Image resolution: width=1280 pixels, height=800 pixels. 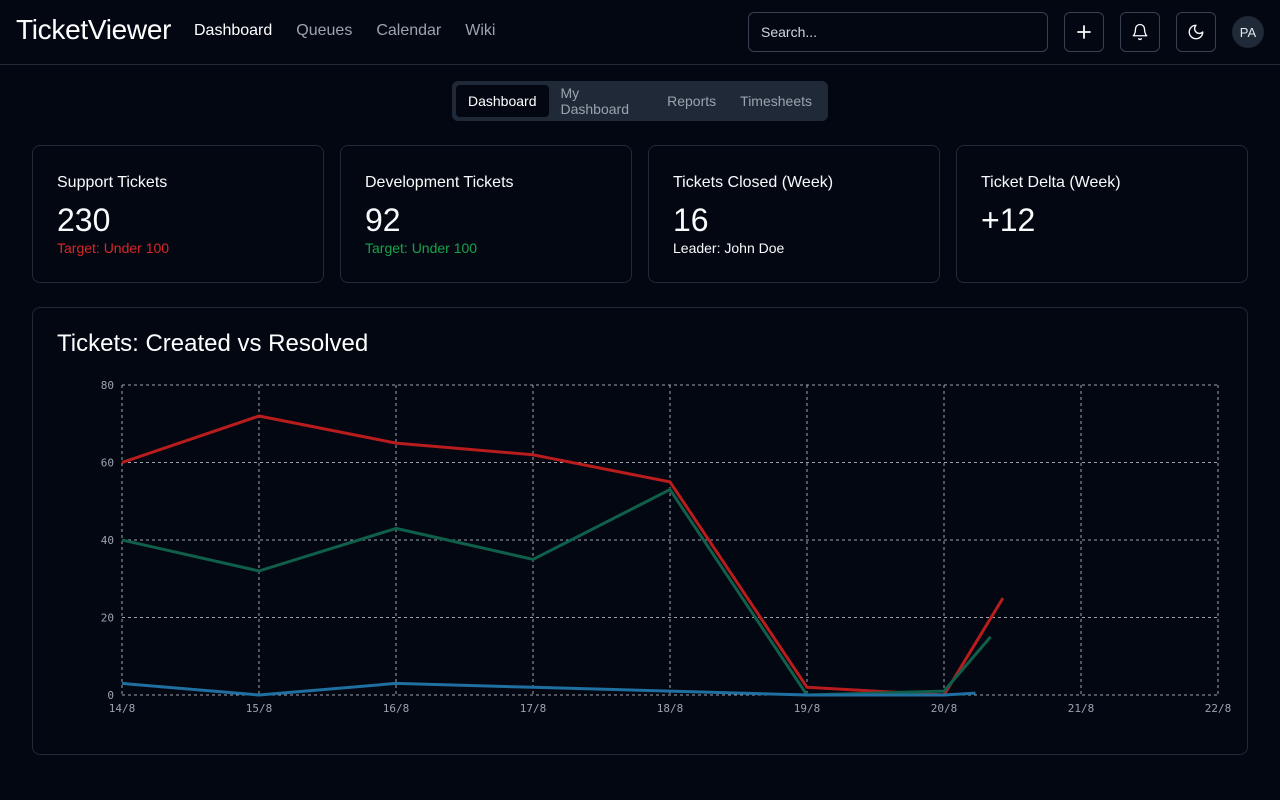 What do you see at coordinates (1248, 32) in the screenshot?
I see `avatar: PA` at bounding box center [1248, 32].